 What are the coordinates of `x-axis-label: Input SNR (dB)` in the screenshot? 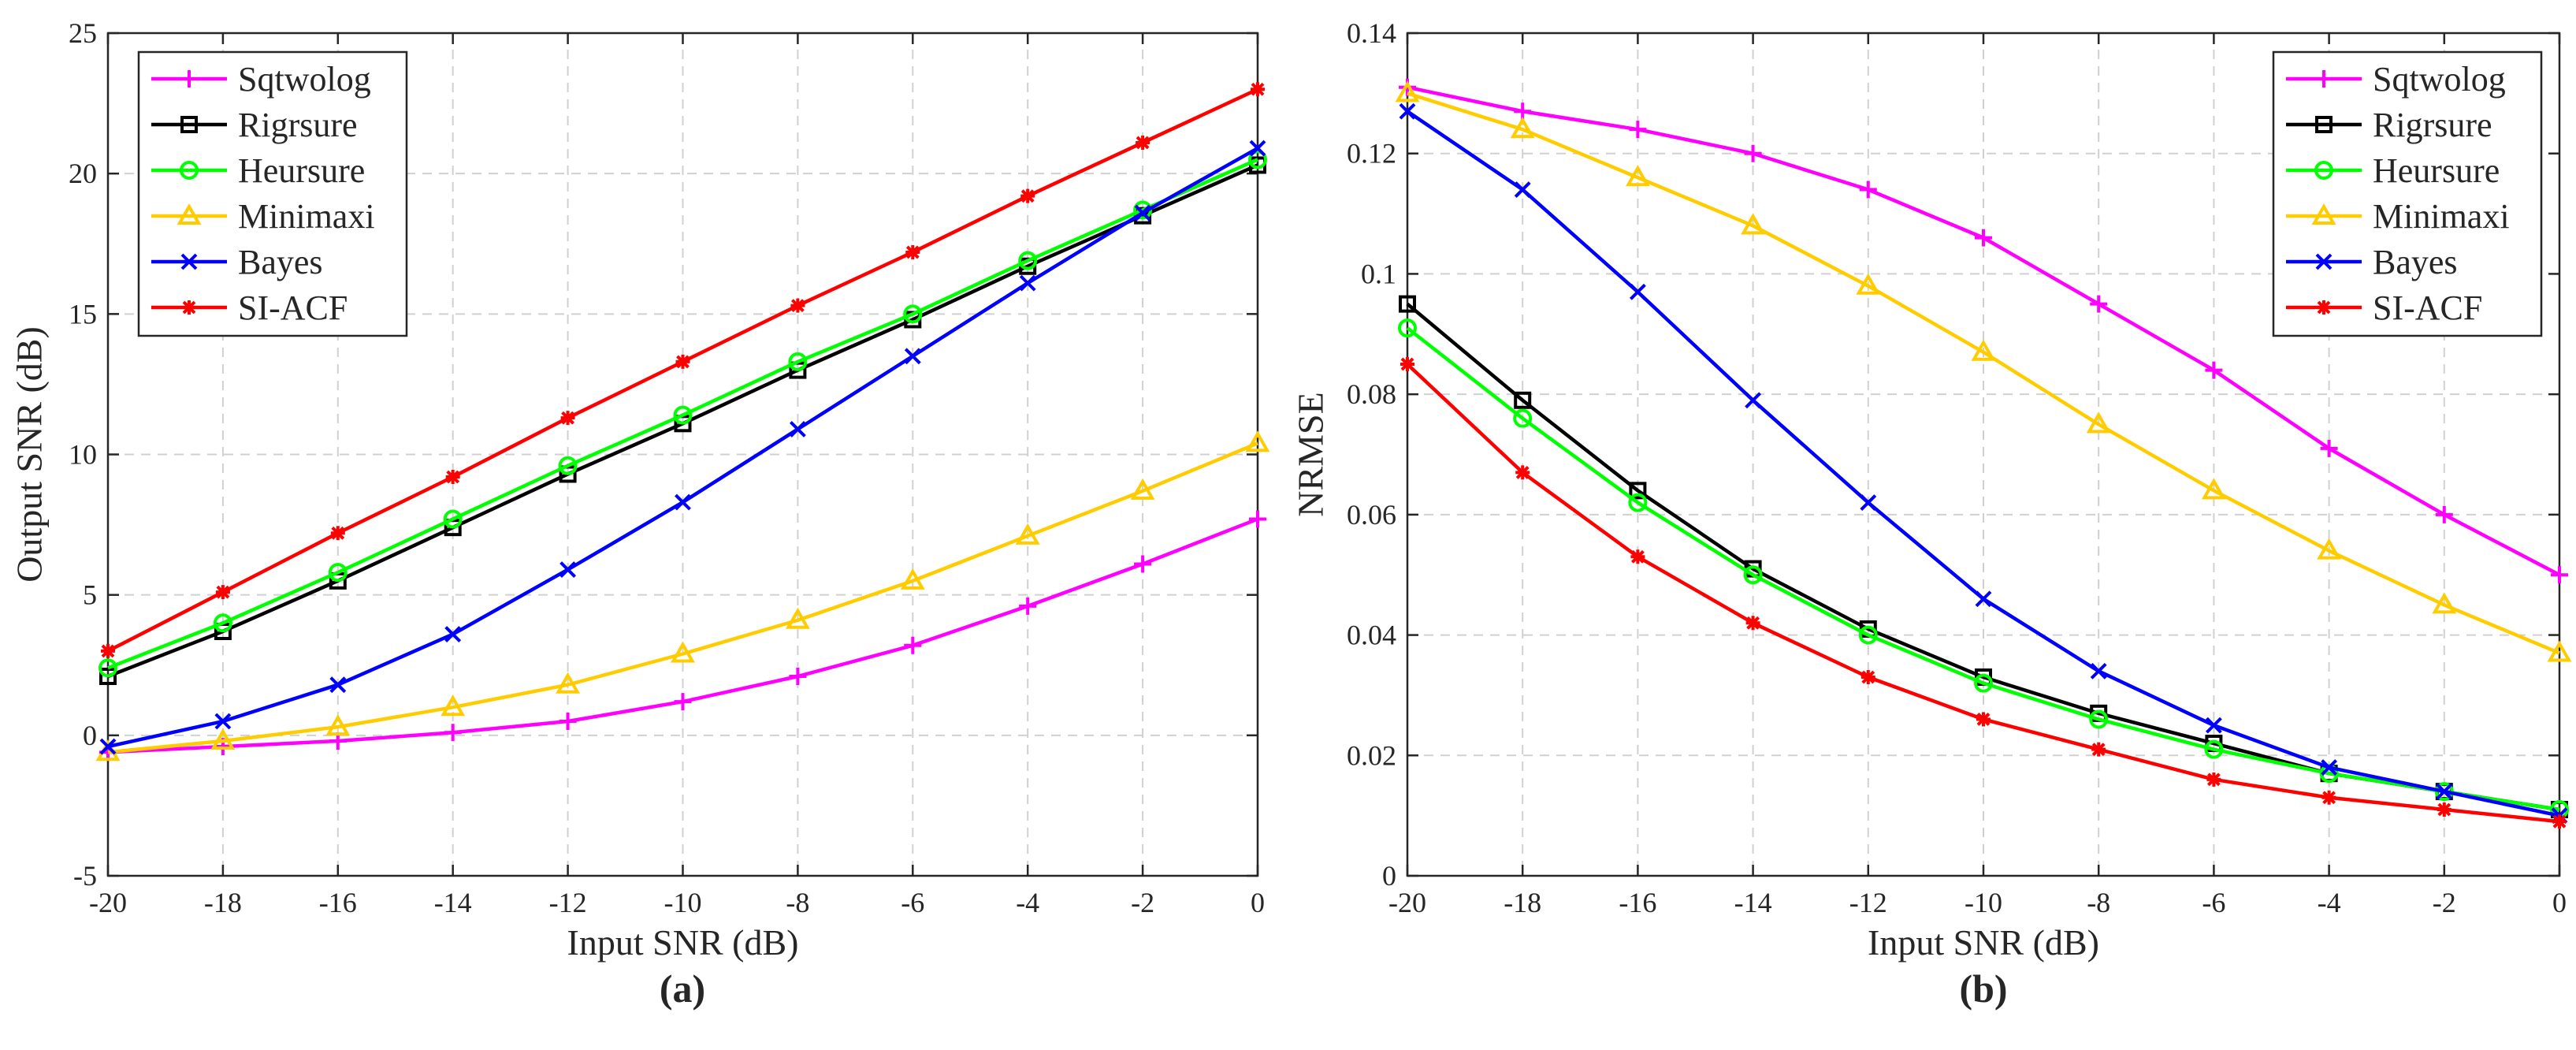 It's located at (683, 942).